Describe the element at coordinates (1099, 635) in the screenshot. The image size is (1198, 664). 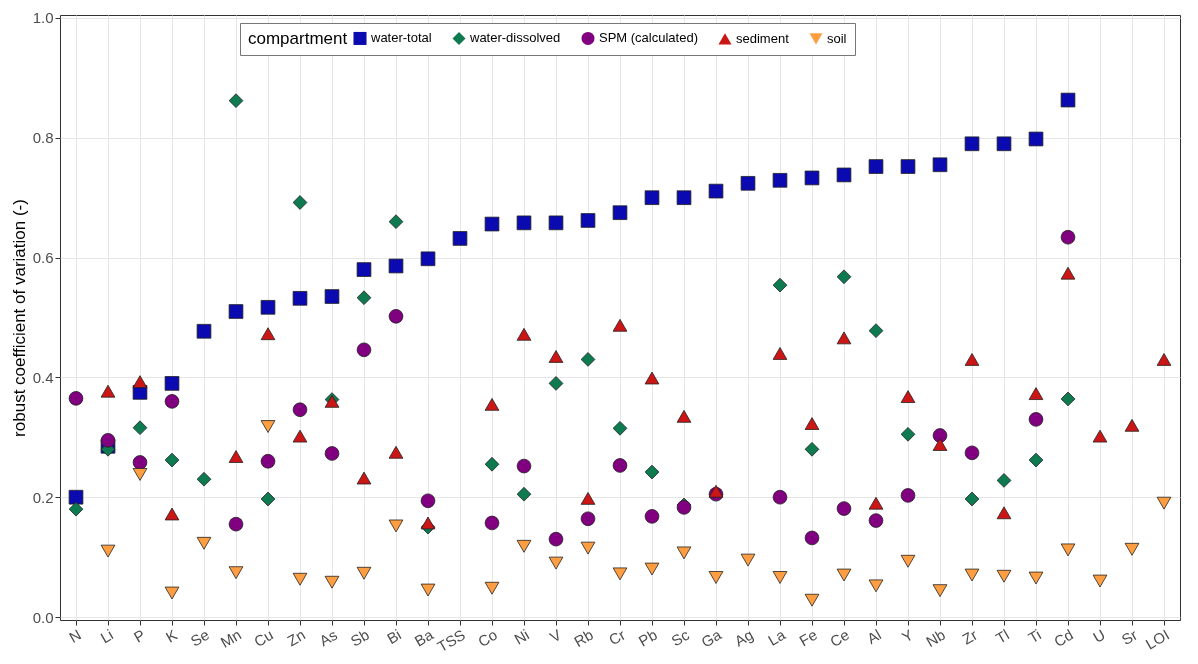
I see `x-tick-label: U` at that location.